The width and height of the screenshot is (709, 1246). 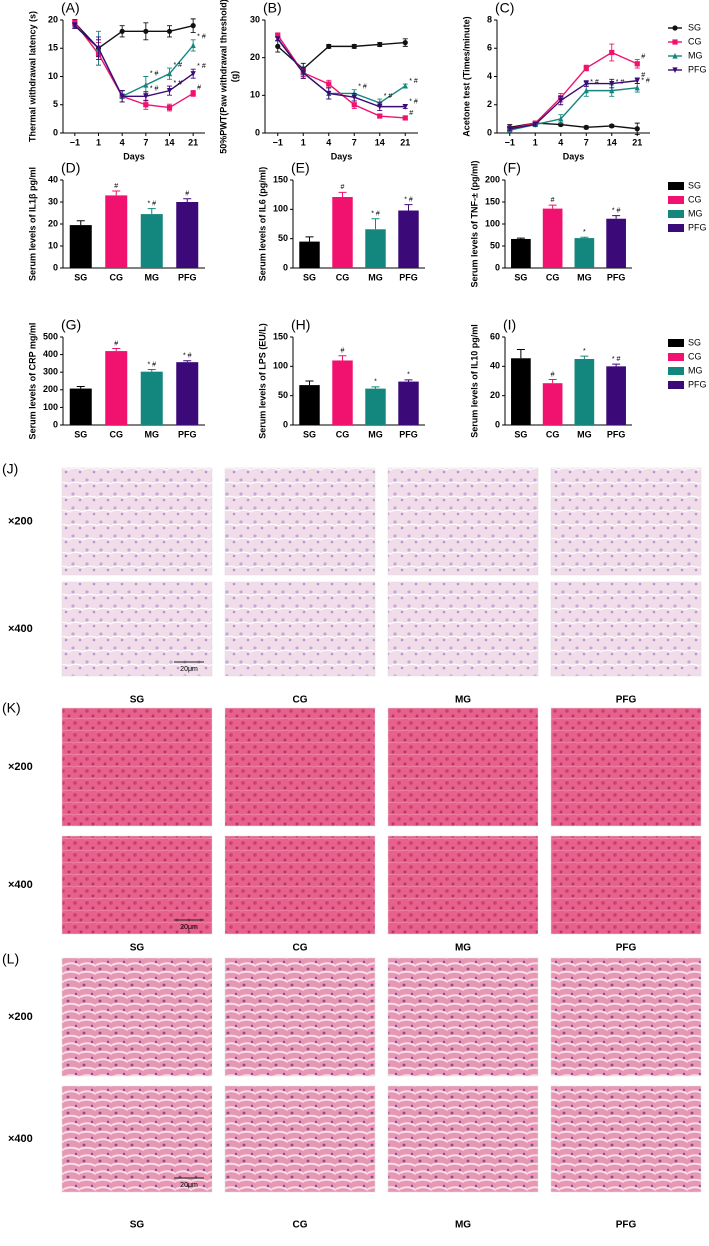 I want to click on panel-label: (I), so click(x=509, y=325).